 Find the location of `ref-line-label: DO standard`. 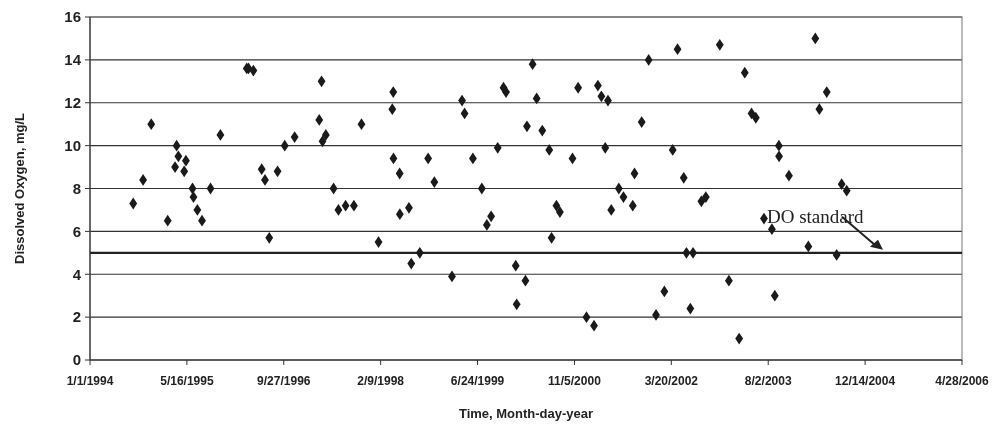

ref-line-label: DO standard is located at coordinates (816, 216).